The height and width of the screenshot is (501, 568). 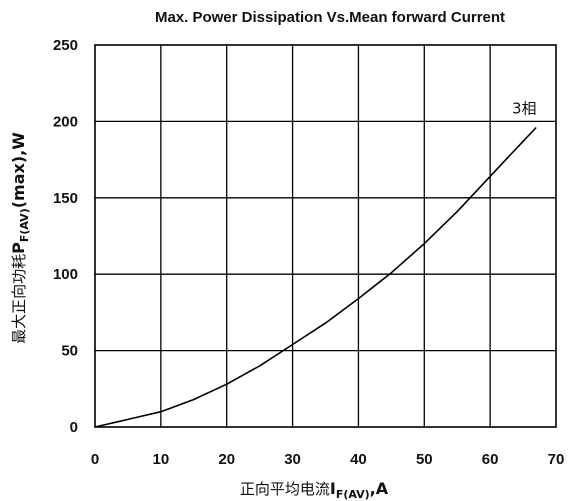 What do you see at coordinates (424, 459) in the screenshot?
I see `x-tick-label-50: 50` at bounding box center [424, 459].